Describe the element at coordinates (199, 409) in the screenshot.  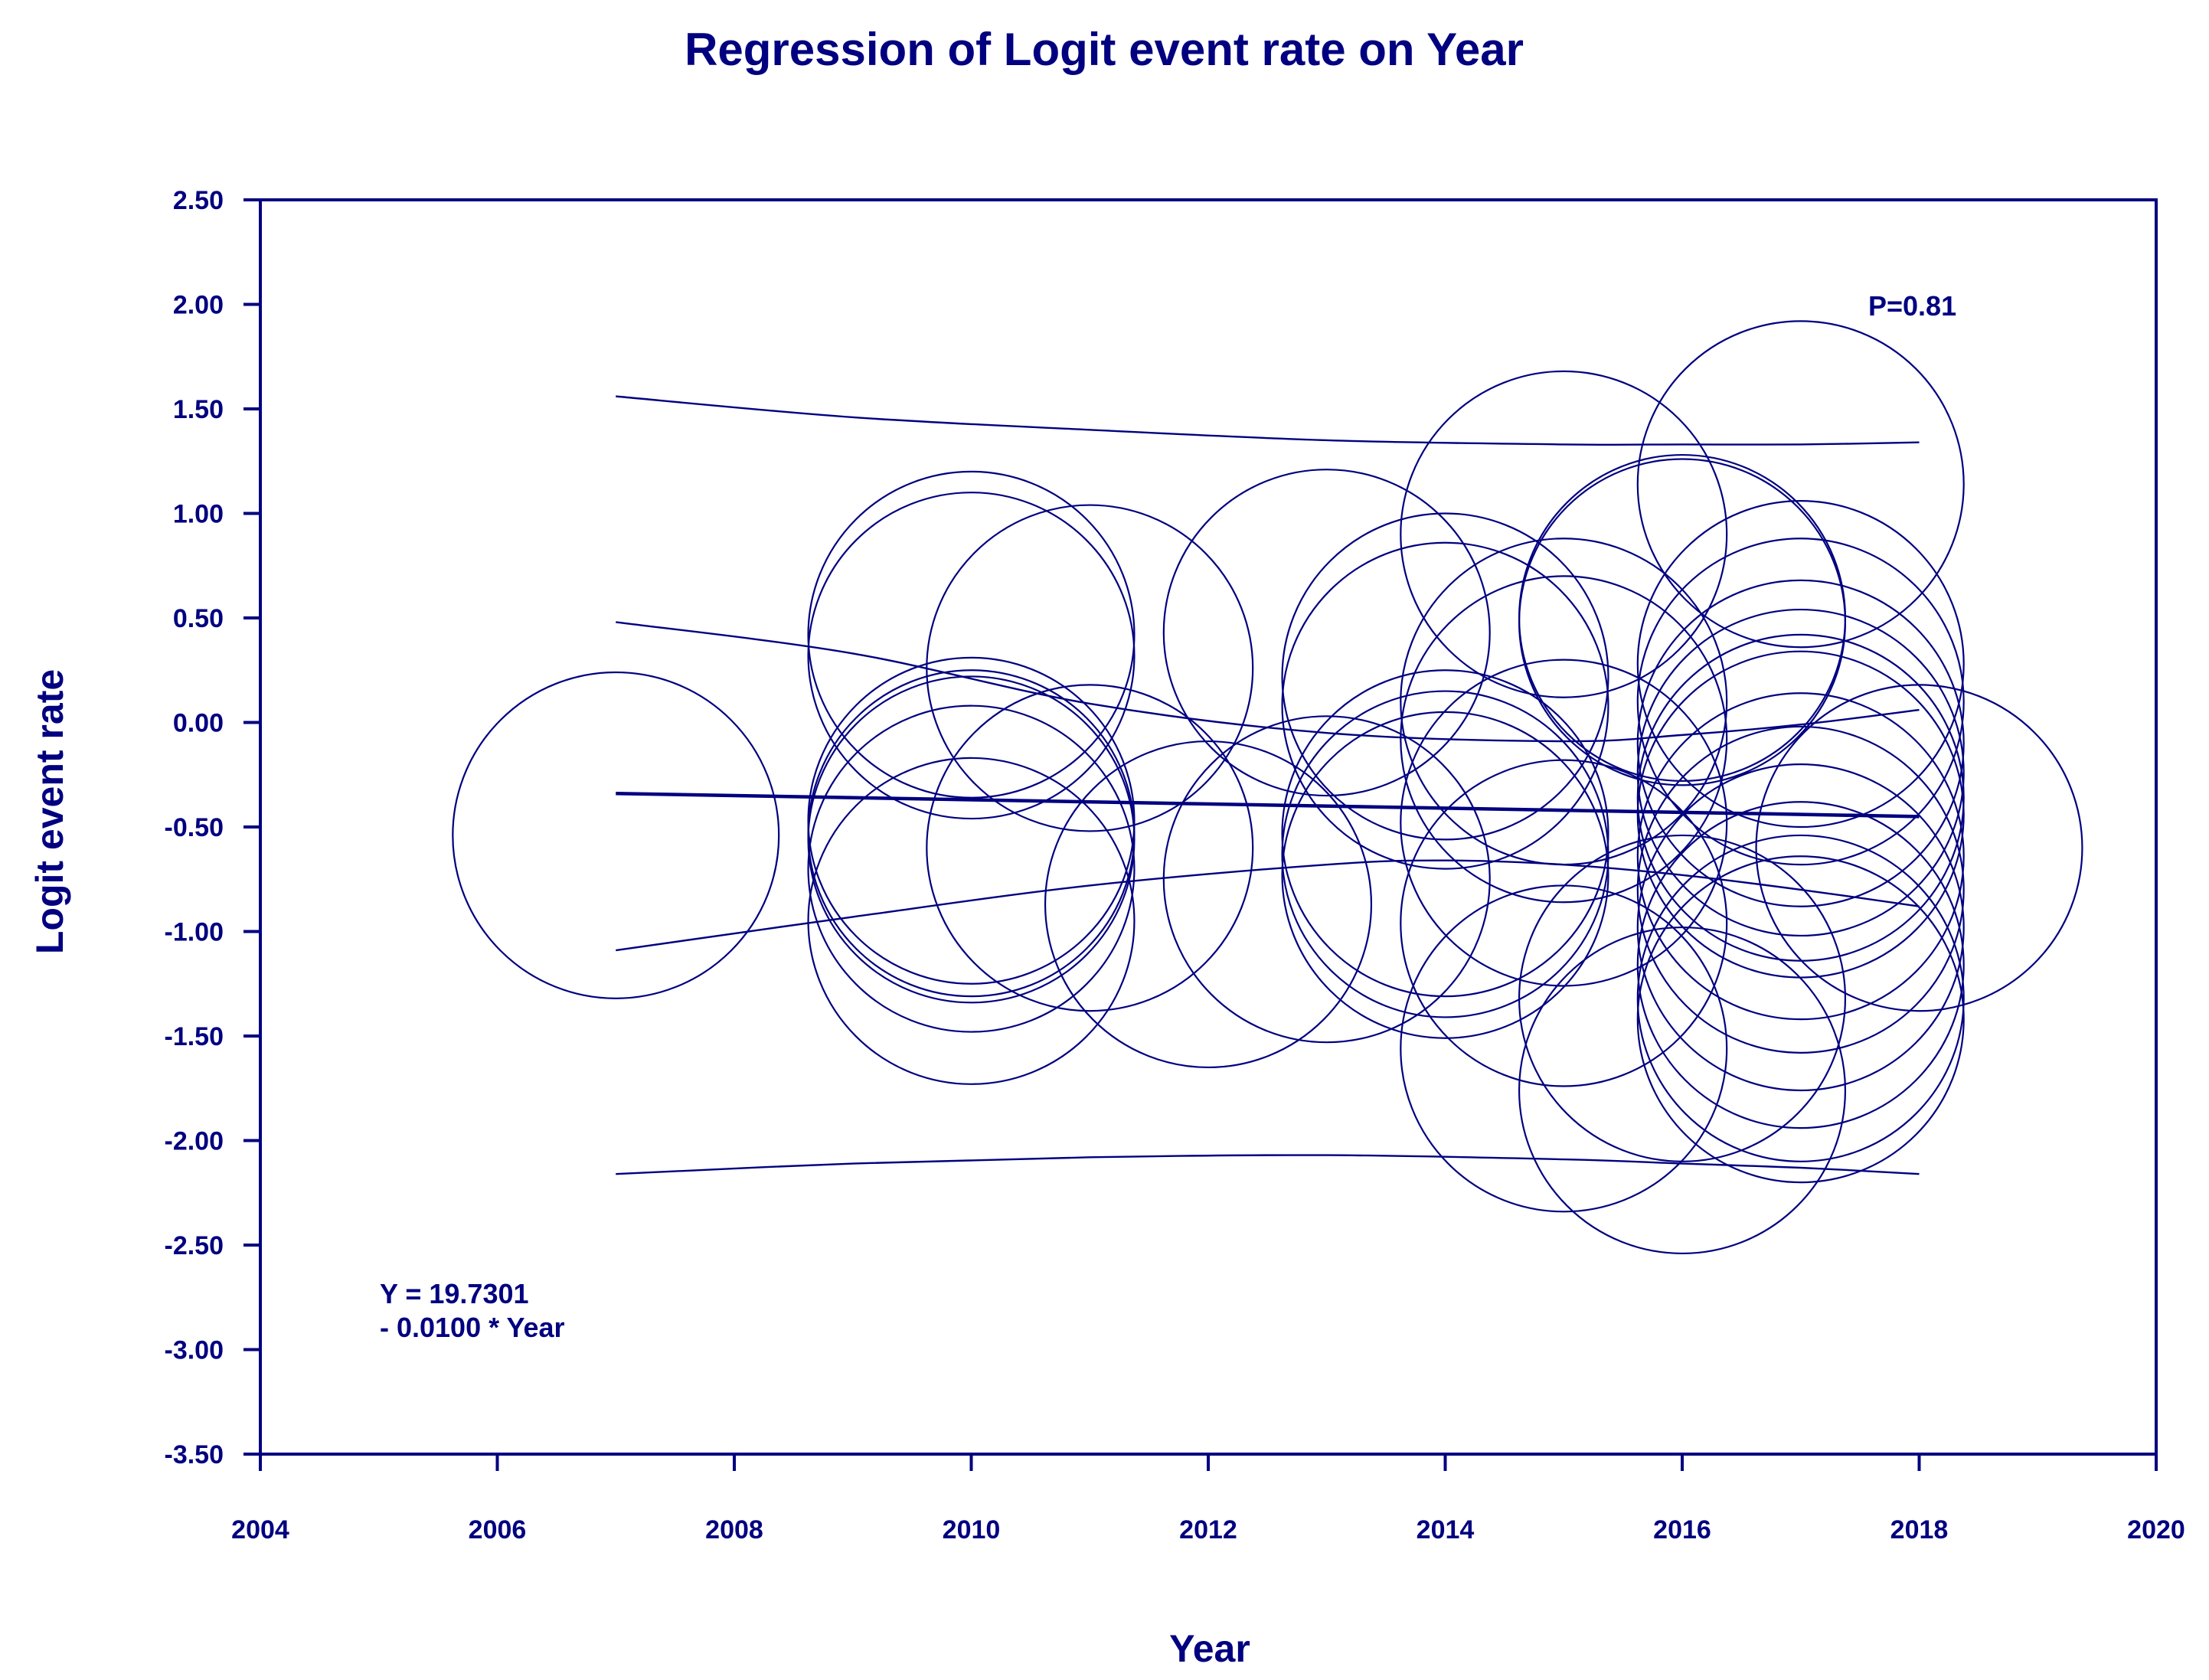
I see `y-tick-label: 1.50` at that location.